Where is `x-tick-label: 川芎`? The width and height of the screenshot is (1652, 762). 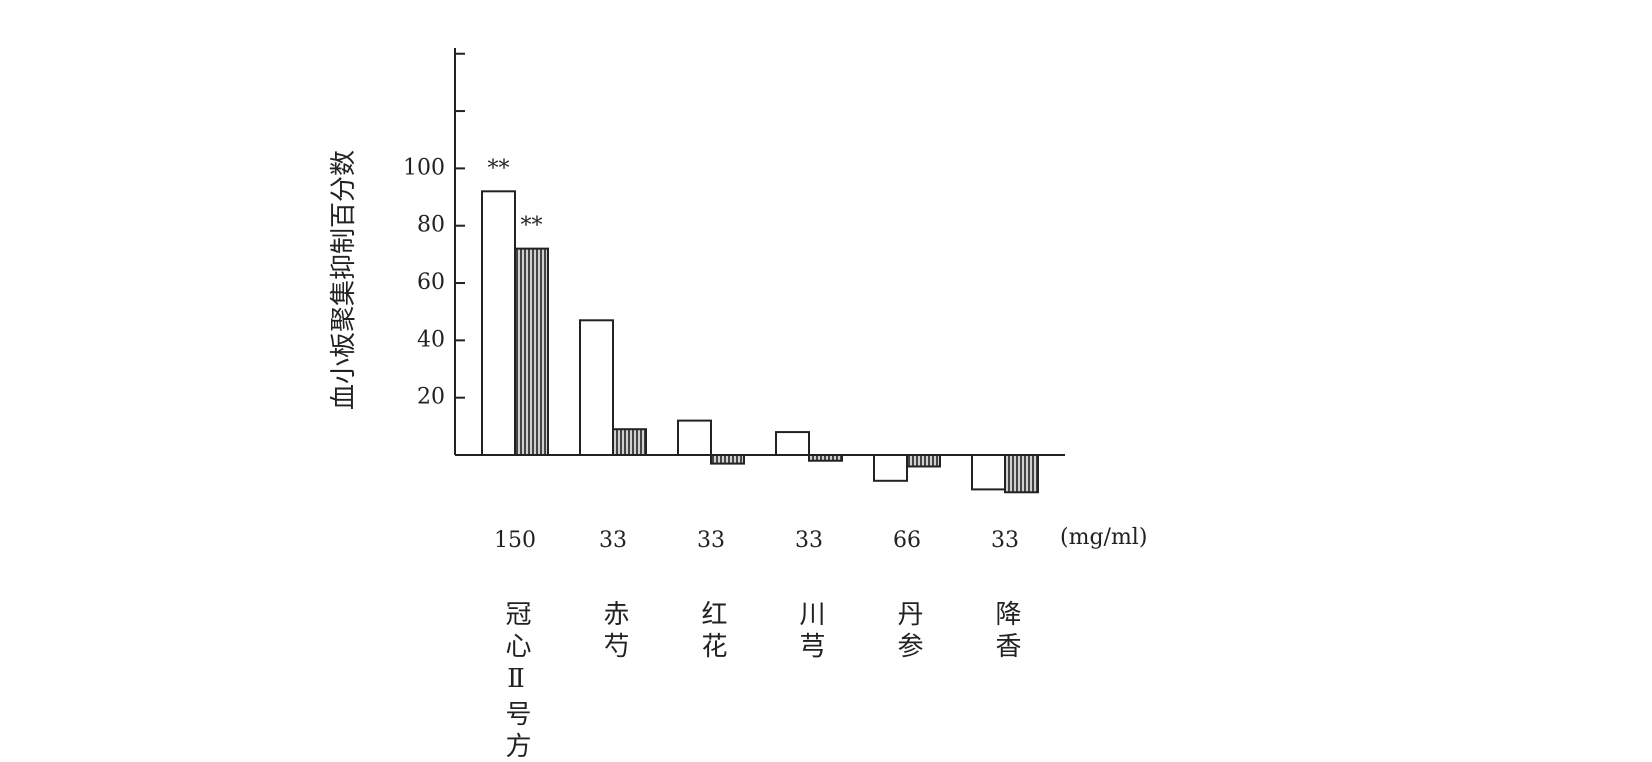
x-tick-label: 川芎 is located at coordinates (810, 632).